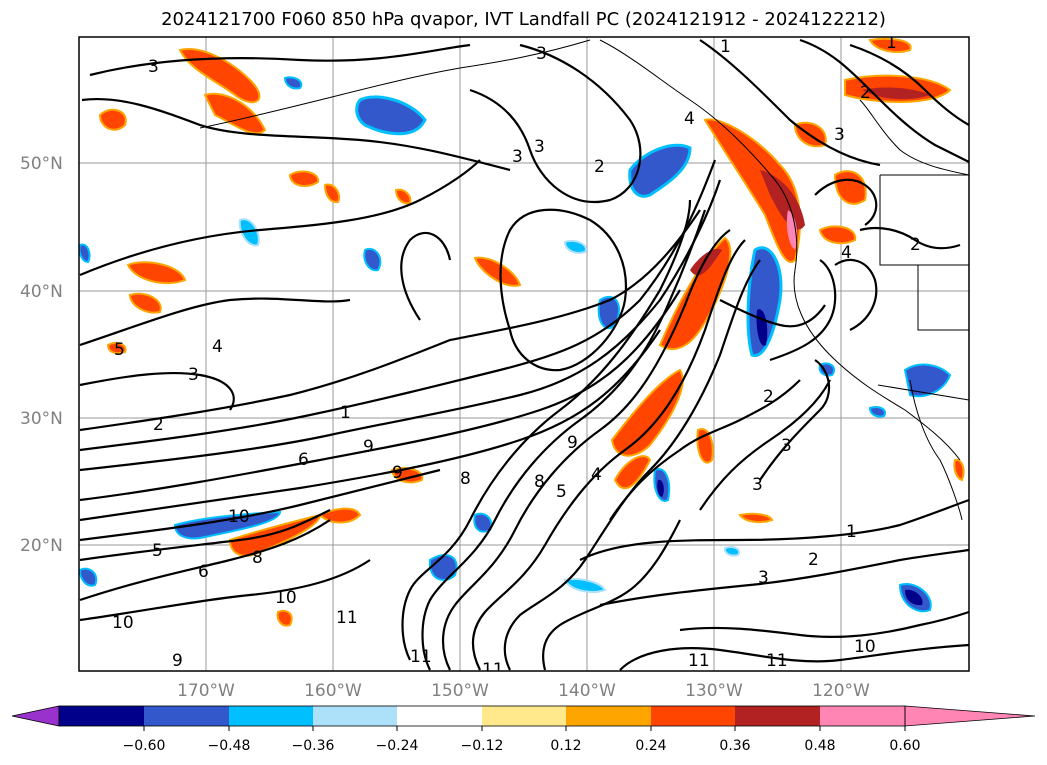 The height and width of the screenshot is (765, 1047). Describe the element at coordinates (650, 746) in the screenshot. I see `colorbar-tick-label: 0.24` at that location.